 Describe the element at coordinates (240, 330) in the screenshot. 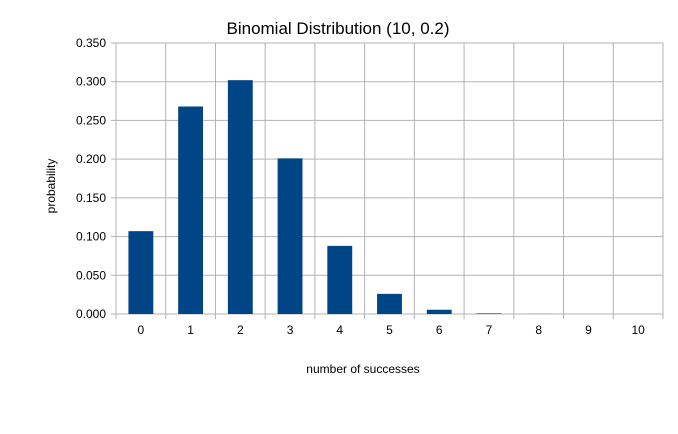

I see `x-tick-label: 2` at that location.